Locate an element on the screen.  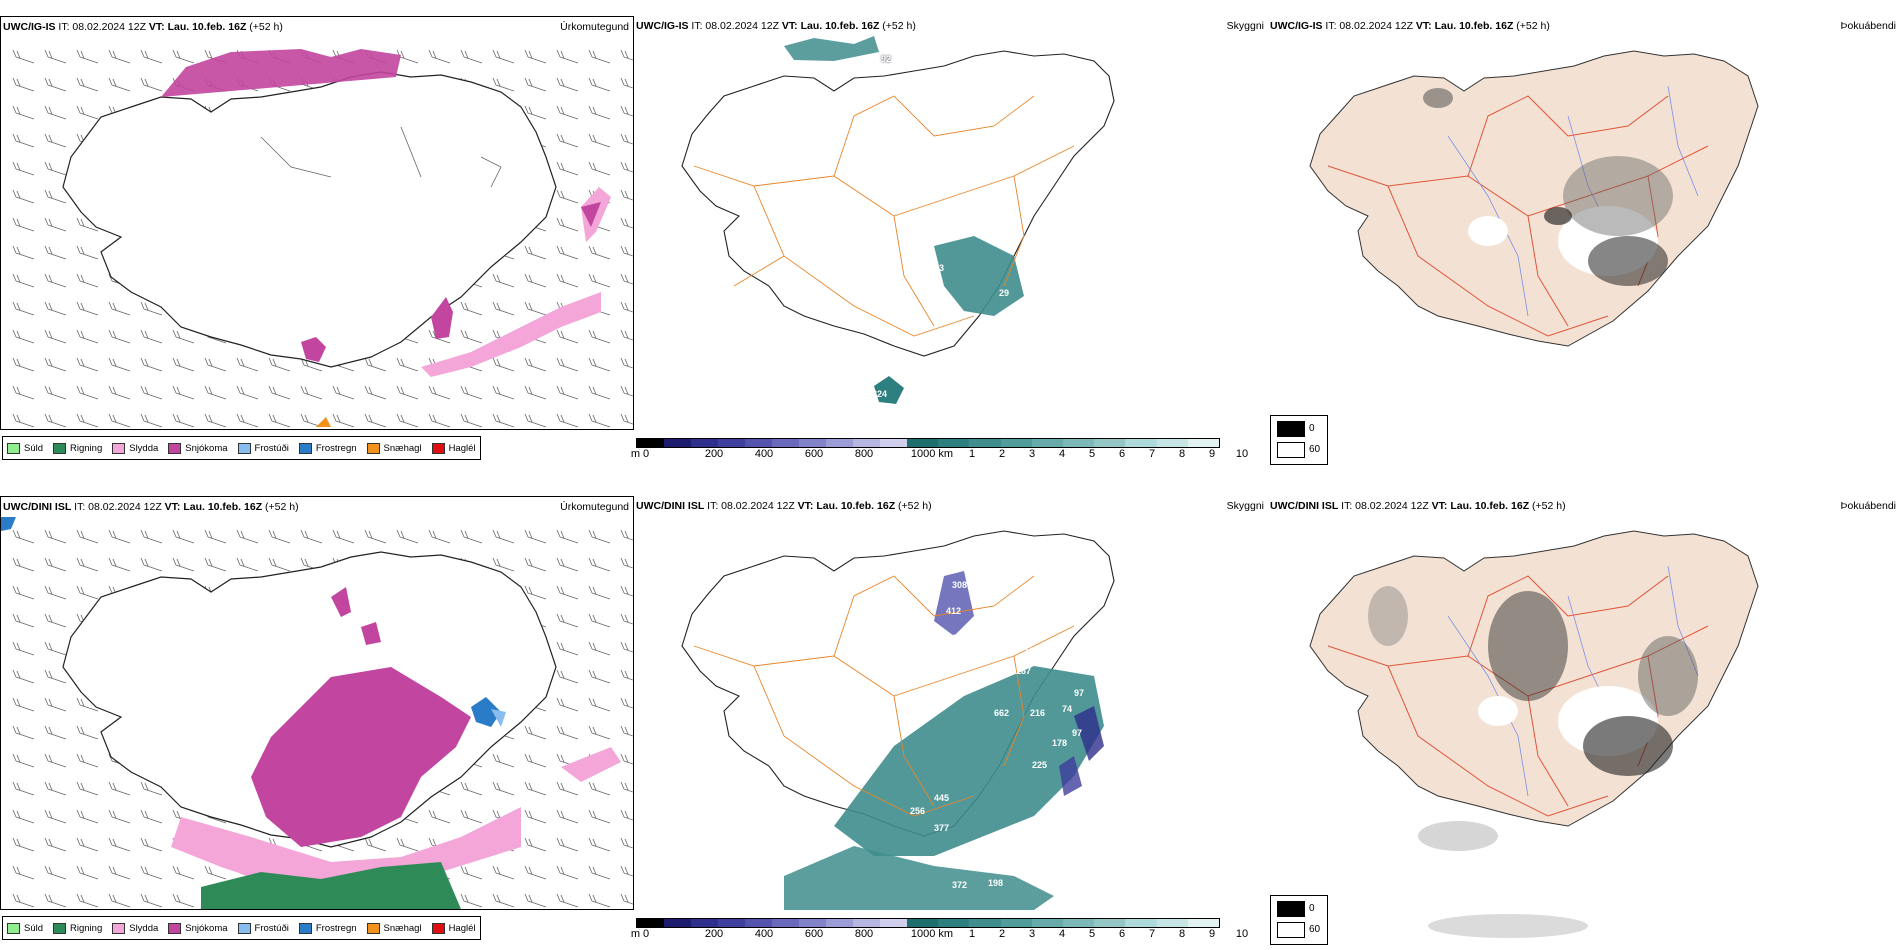
visibility-value-label: 412 is located at coordinates (953, 611).